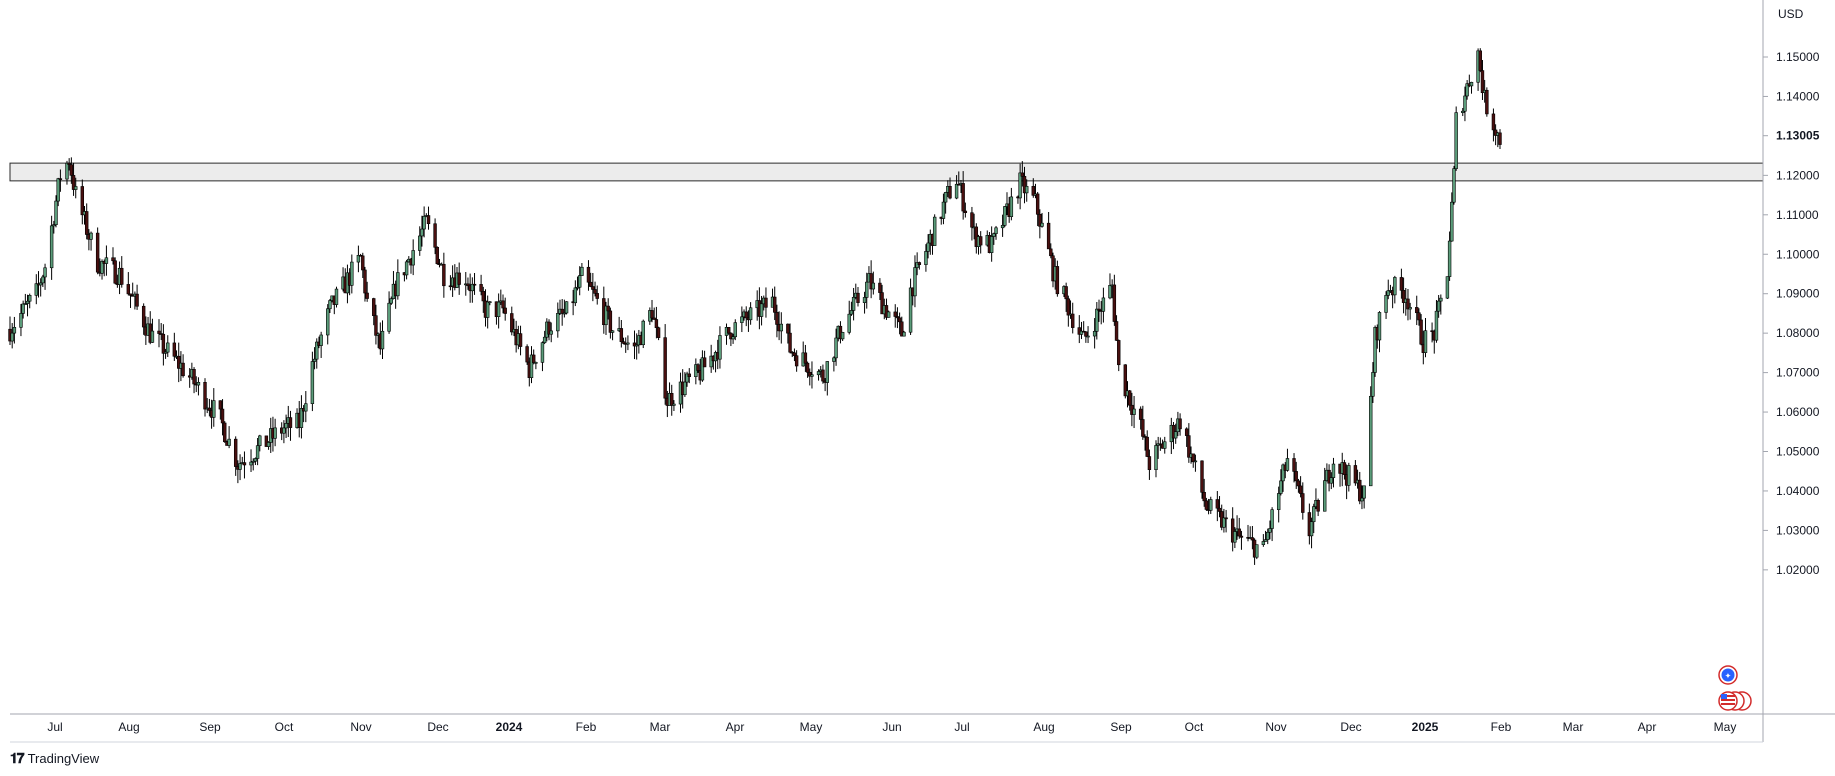  I want to click on time-tick-label: Apr, so click(1647, 727).